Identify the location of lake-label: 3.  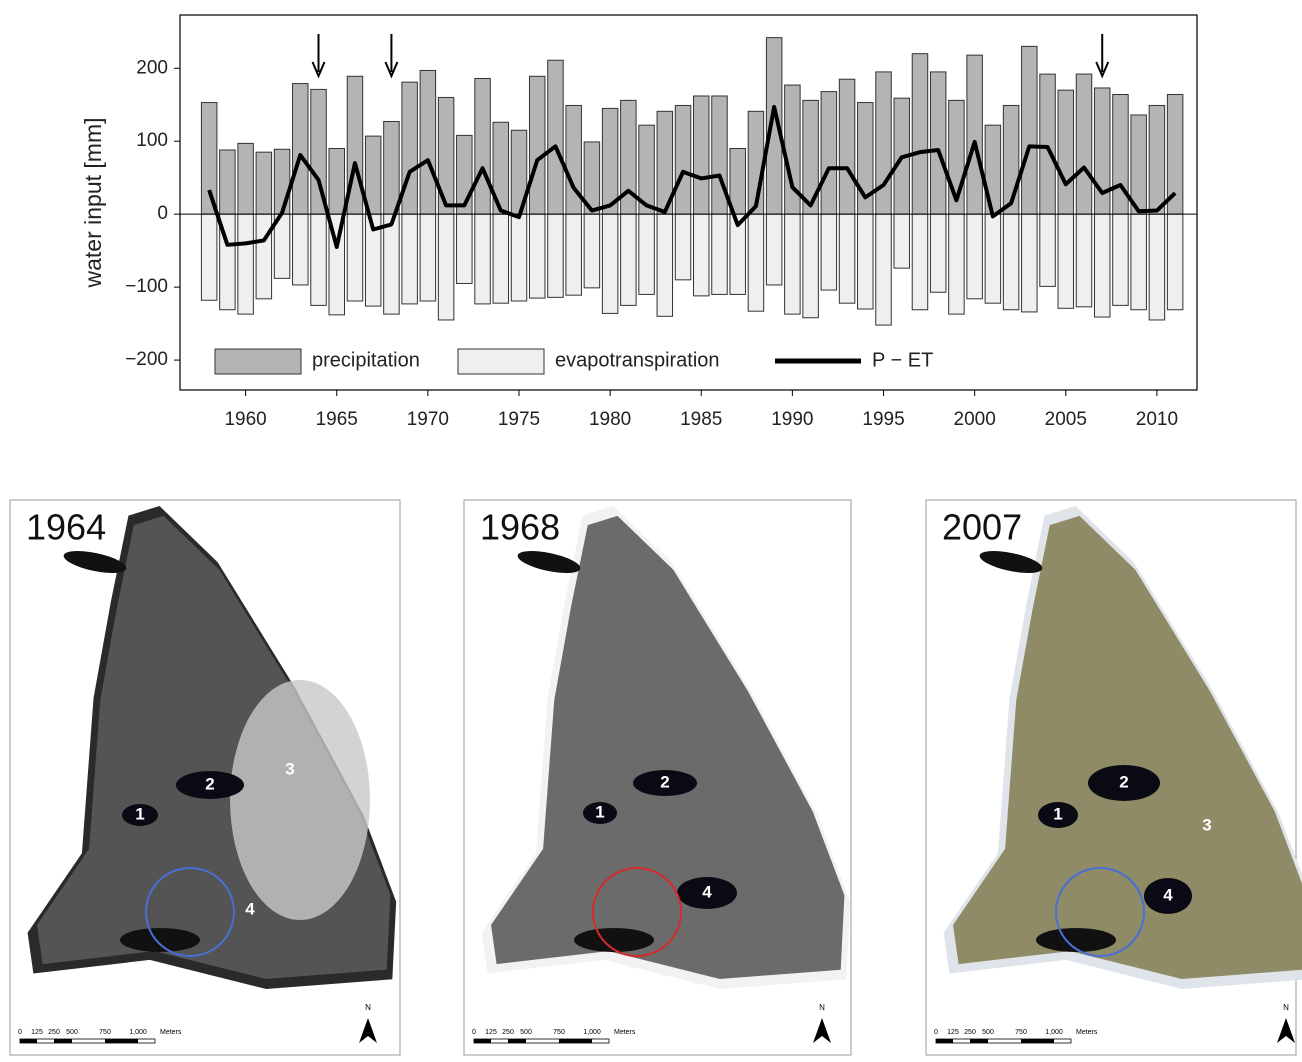
(289, 768).